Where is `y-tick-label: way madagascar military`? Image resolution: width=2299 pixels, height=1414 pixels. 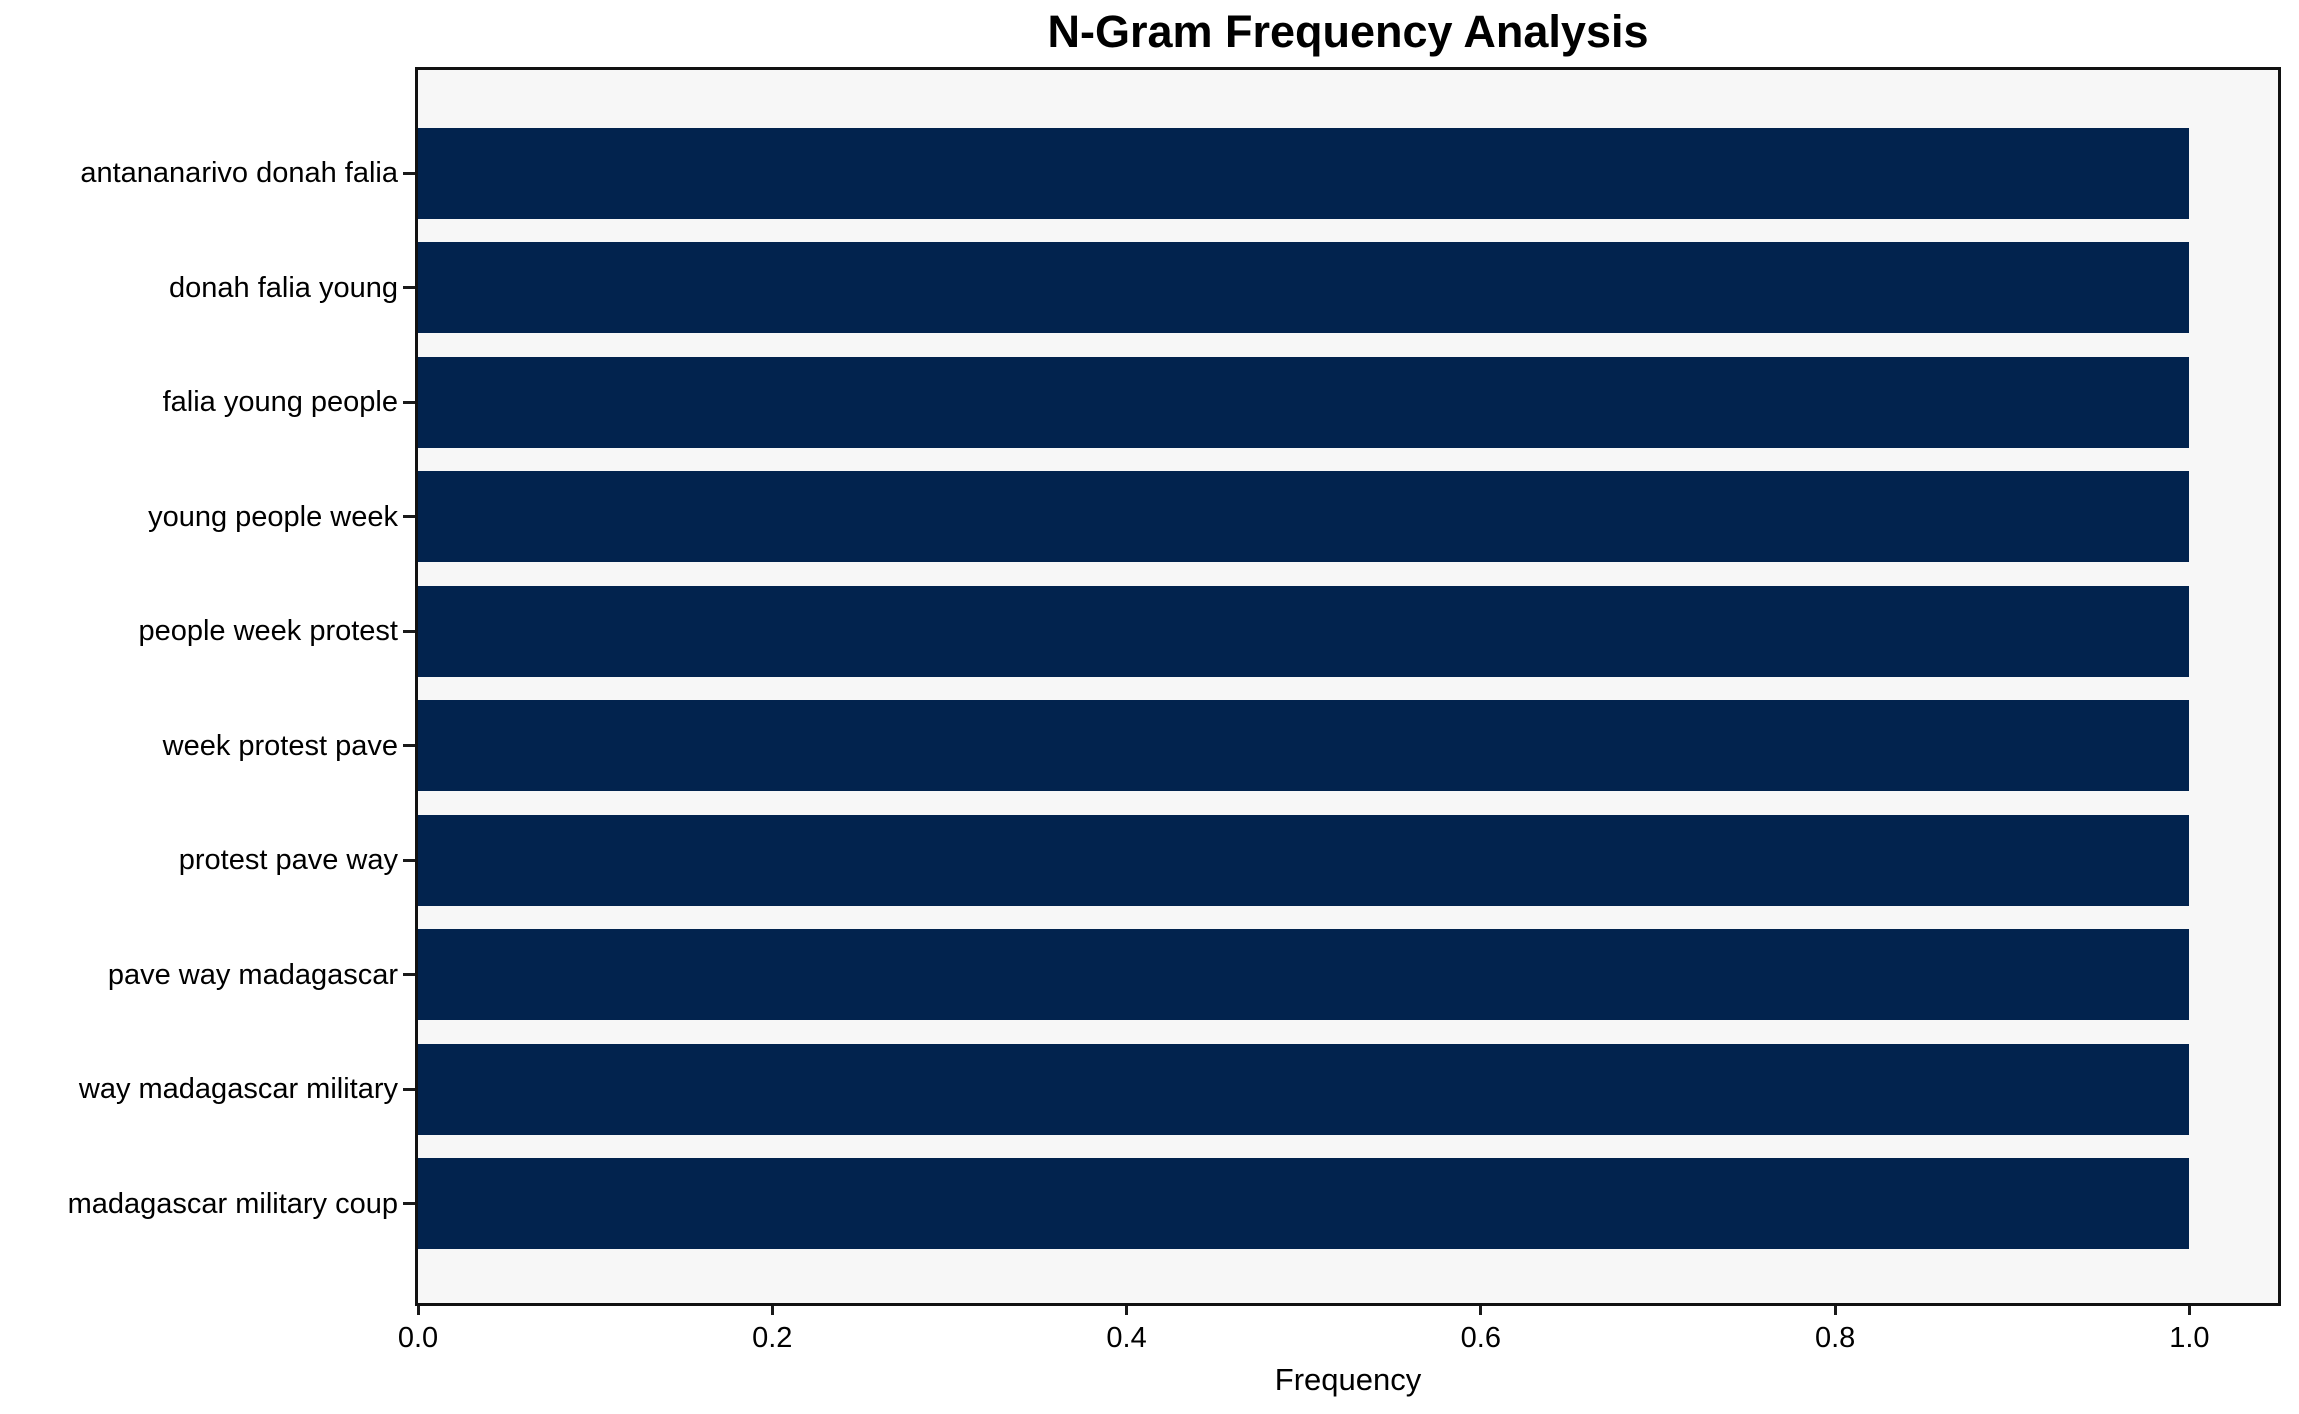 y-tick-label: way madagascar military is located at coordinates (238, 1089).